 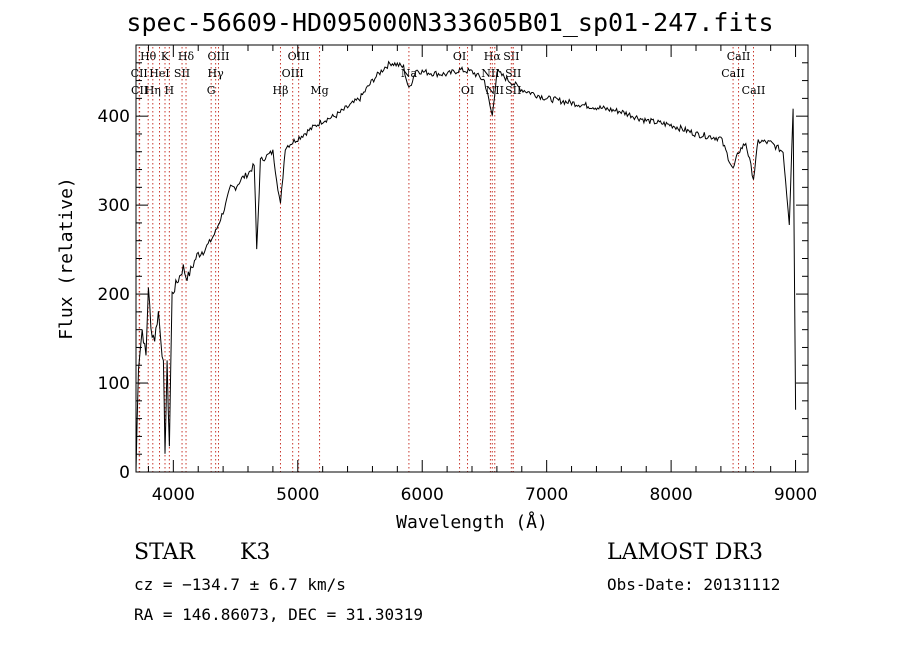 What do you see at coordinates (278, 614) in the screenshot?
I see `coordinates: RA = 146.86073, DEC = 31.30319` at bounding box center [278, 614].